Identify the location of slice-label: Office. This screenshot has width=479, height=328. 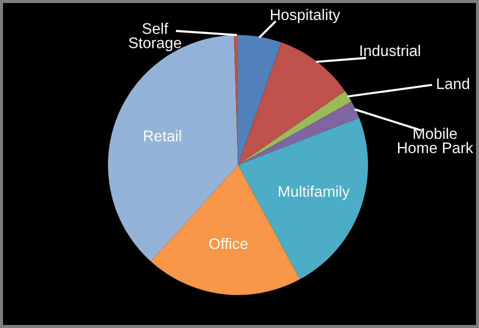
(228, 244).